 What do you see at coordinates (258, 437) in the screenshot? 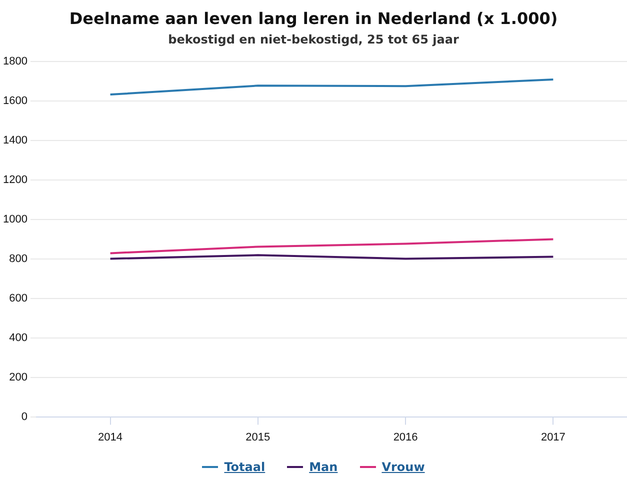
I see `x-tick-label: 2015` at bounding box center [258, 437].